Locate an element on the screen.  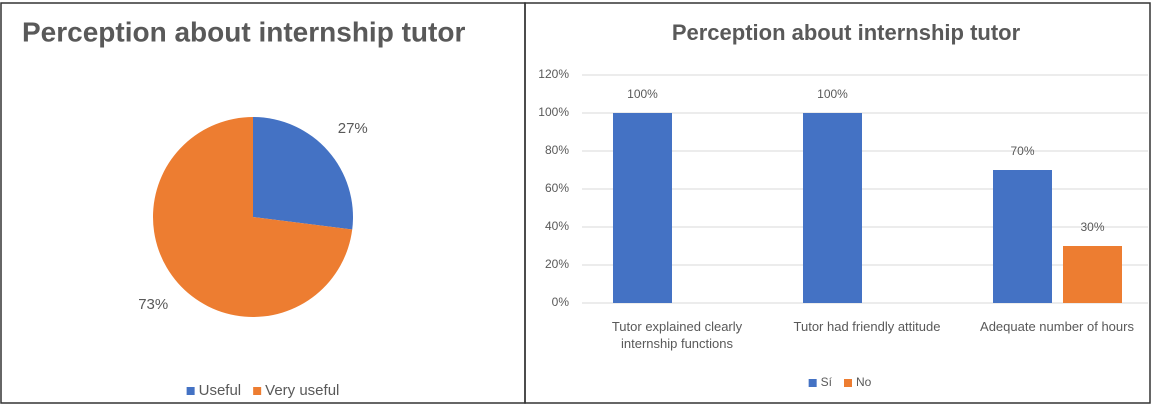
data-label: 27% is located at coordinates (353, 128).